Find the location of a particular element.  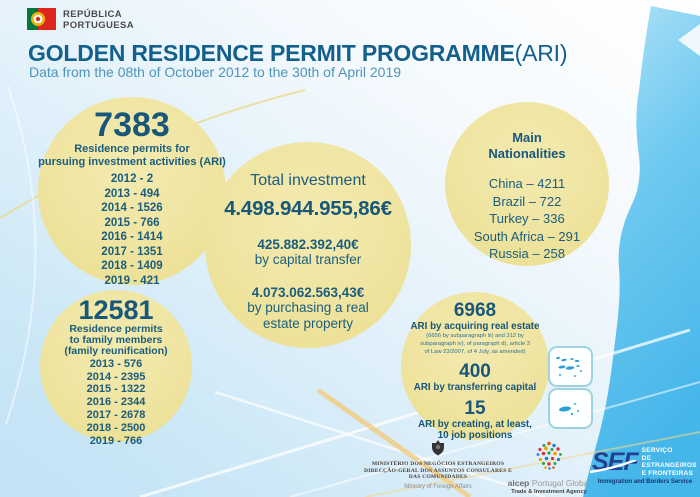

page-title: GOLDEN RESIDENCE PERMIT PROGRAMME(ARI) is located at coordinates (298, 53).